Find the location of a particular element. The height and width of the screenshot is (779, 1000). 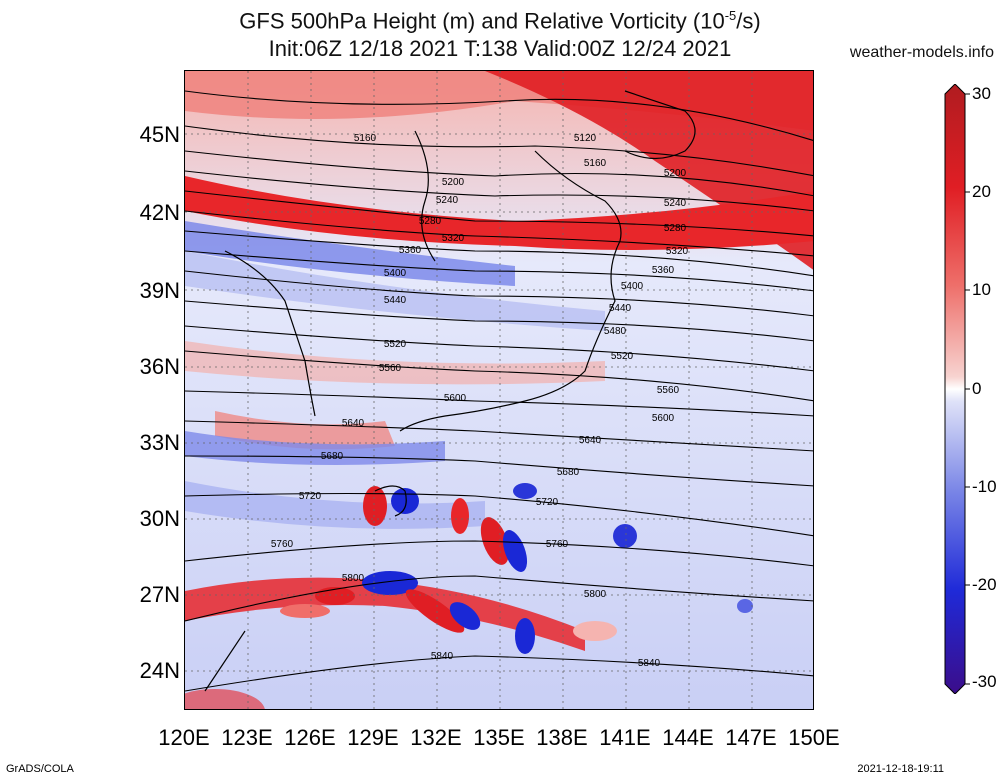

lon-tick: 126E is located at coordinates (310, 737).